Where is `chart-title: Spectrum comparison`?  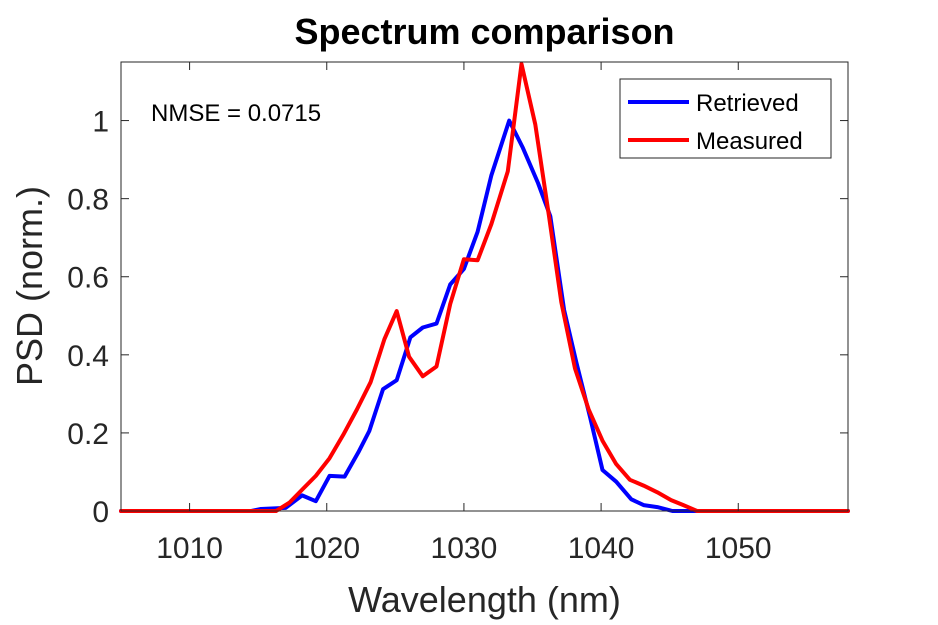
chart-title: Spectrum comparison is located at coordinates (484, 31).